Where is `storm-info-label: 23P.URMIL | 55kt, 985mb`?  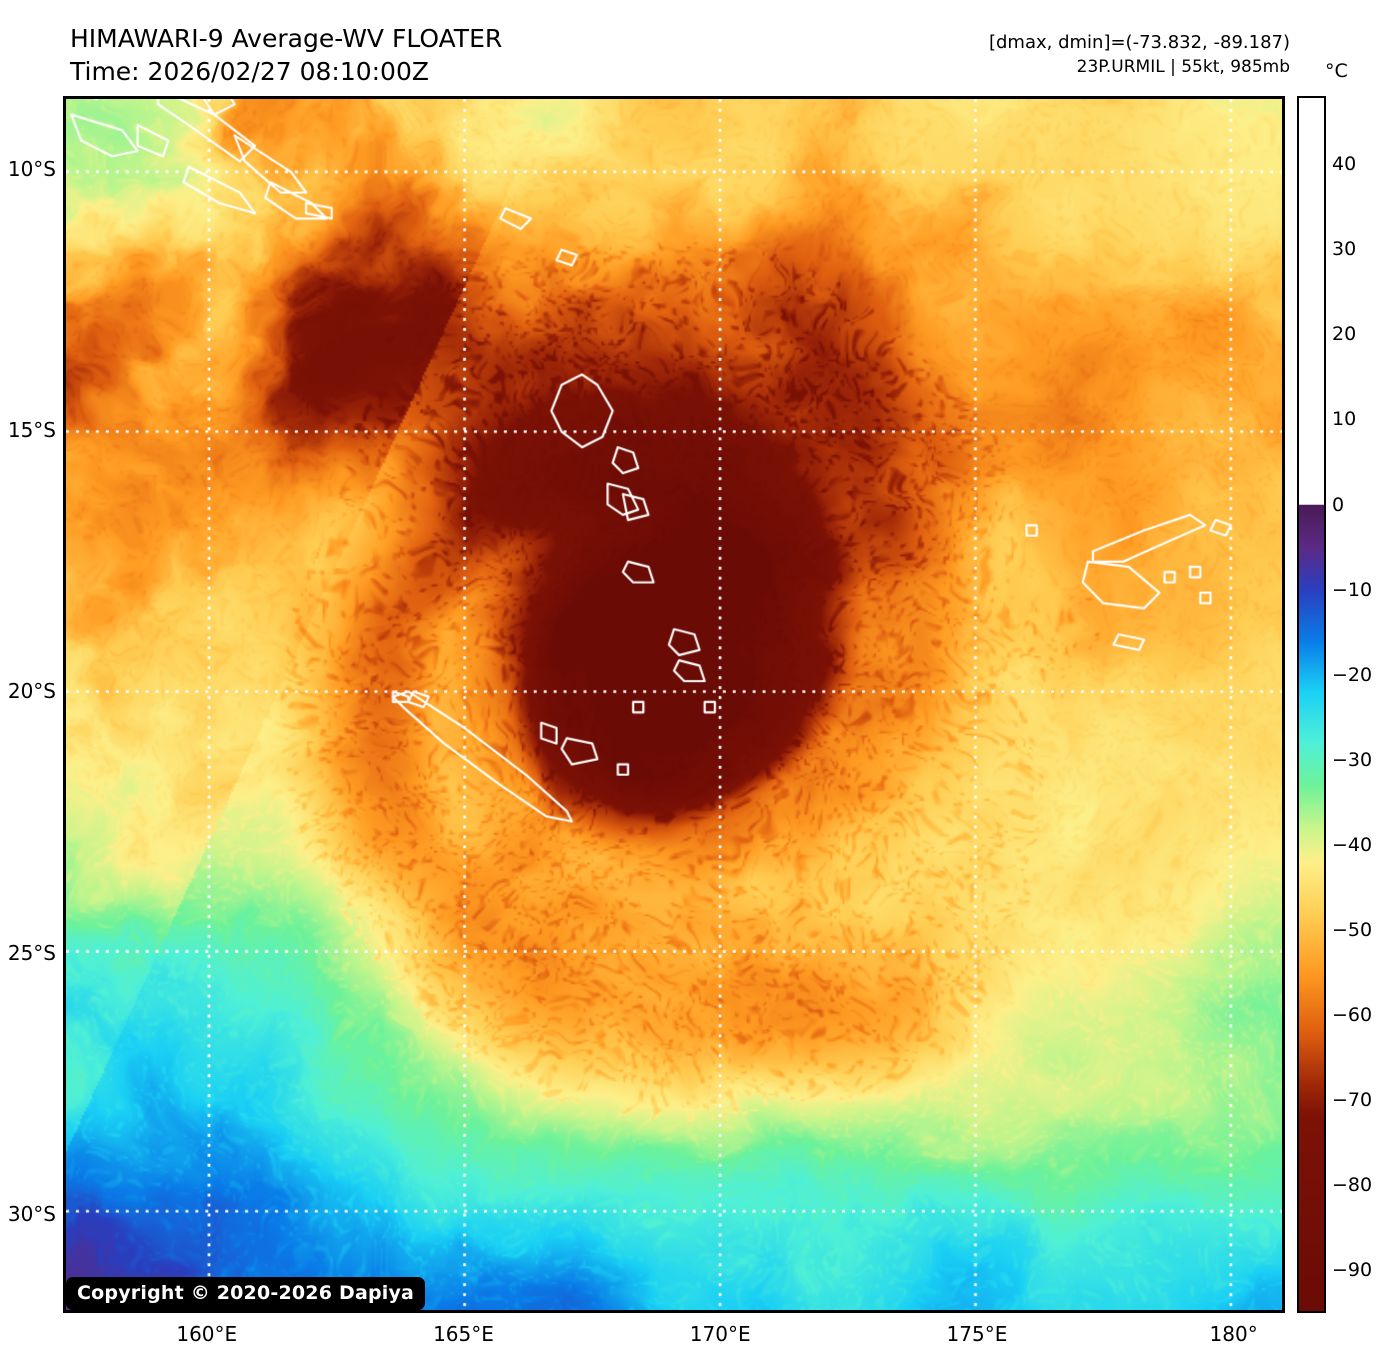
storm-info-label: 23P.URMIL | 55kt, 985mb is located at coordinates (1183, 67).